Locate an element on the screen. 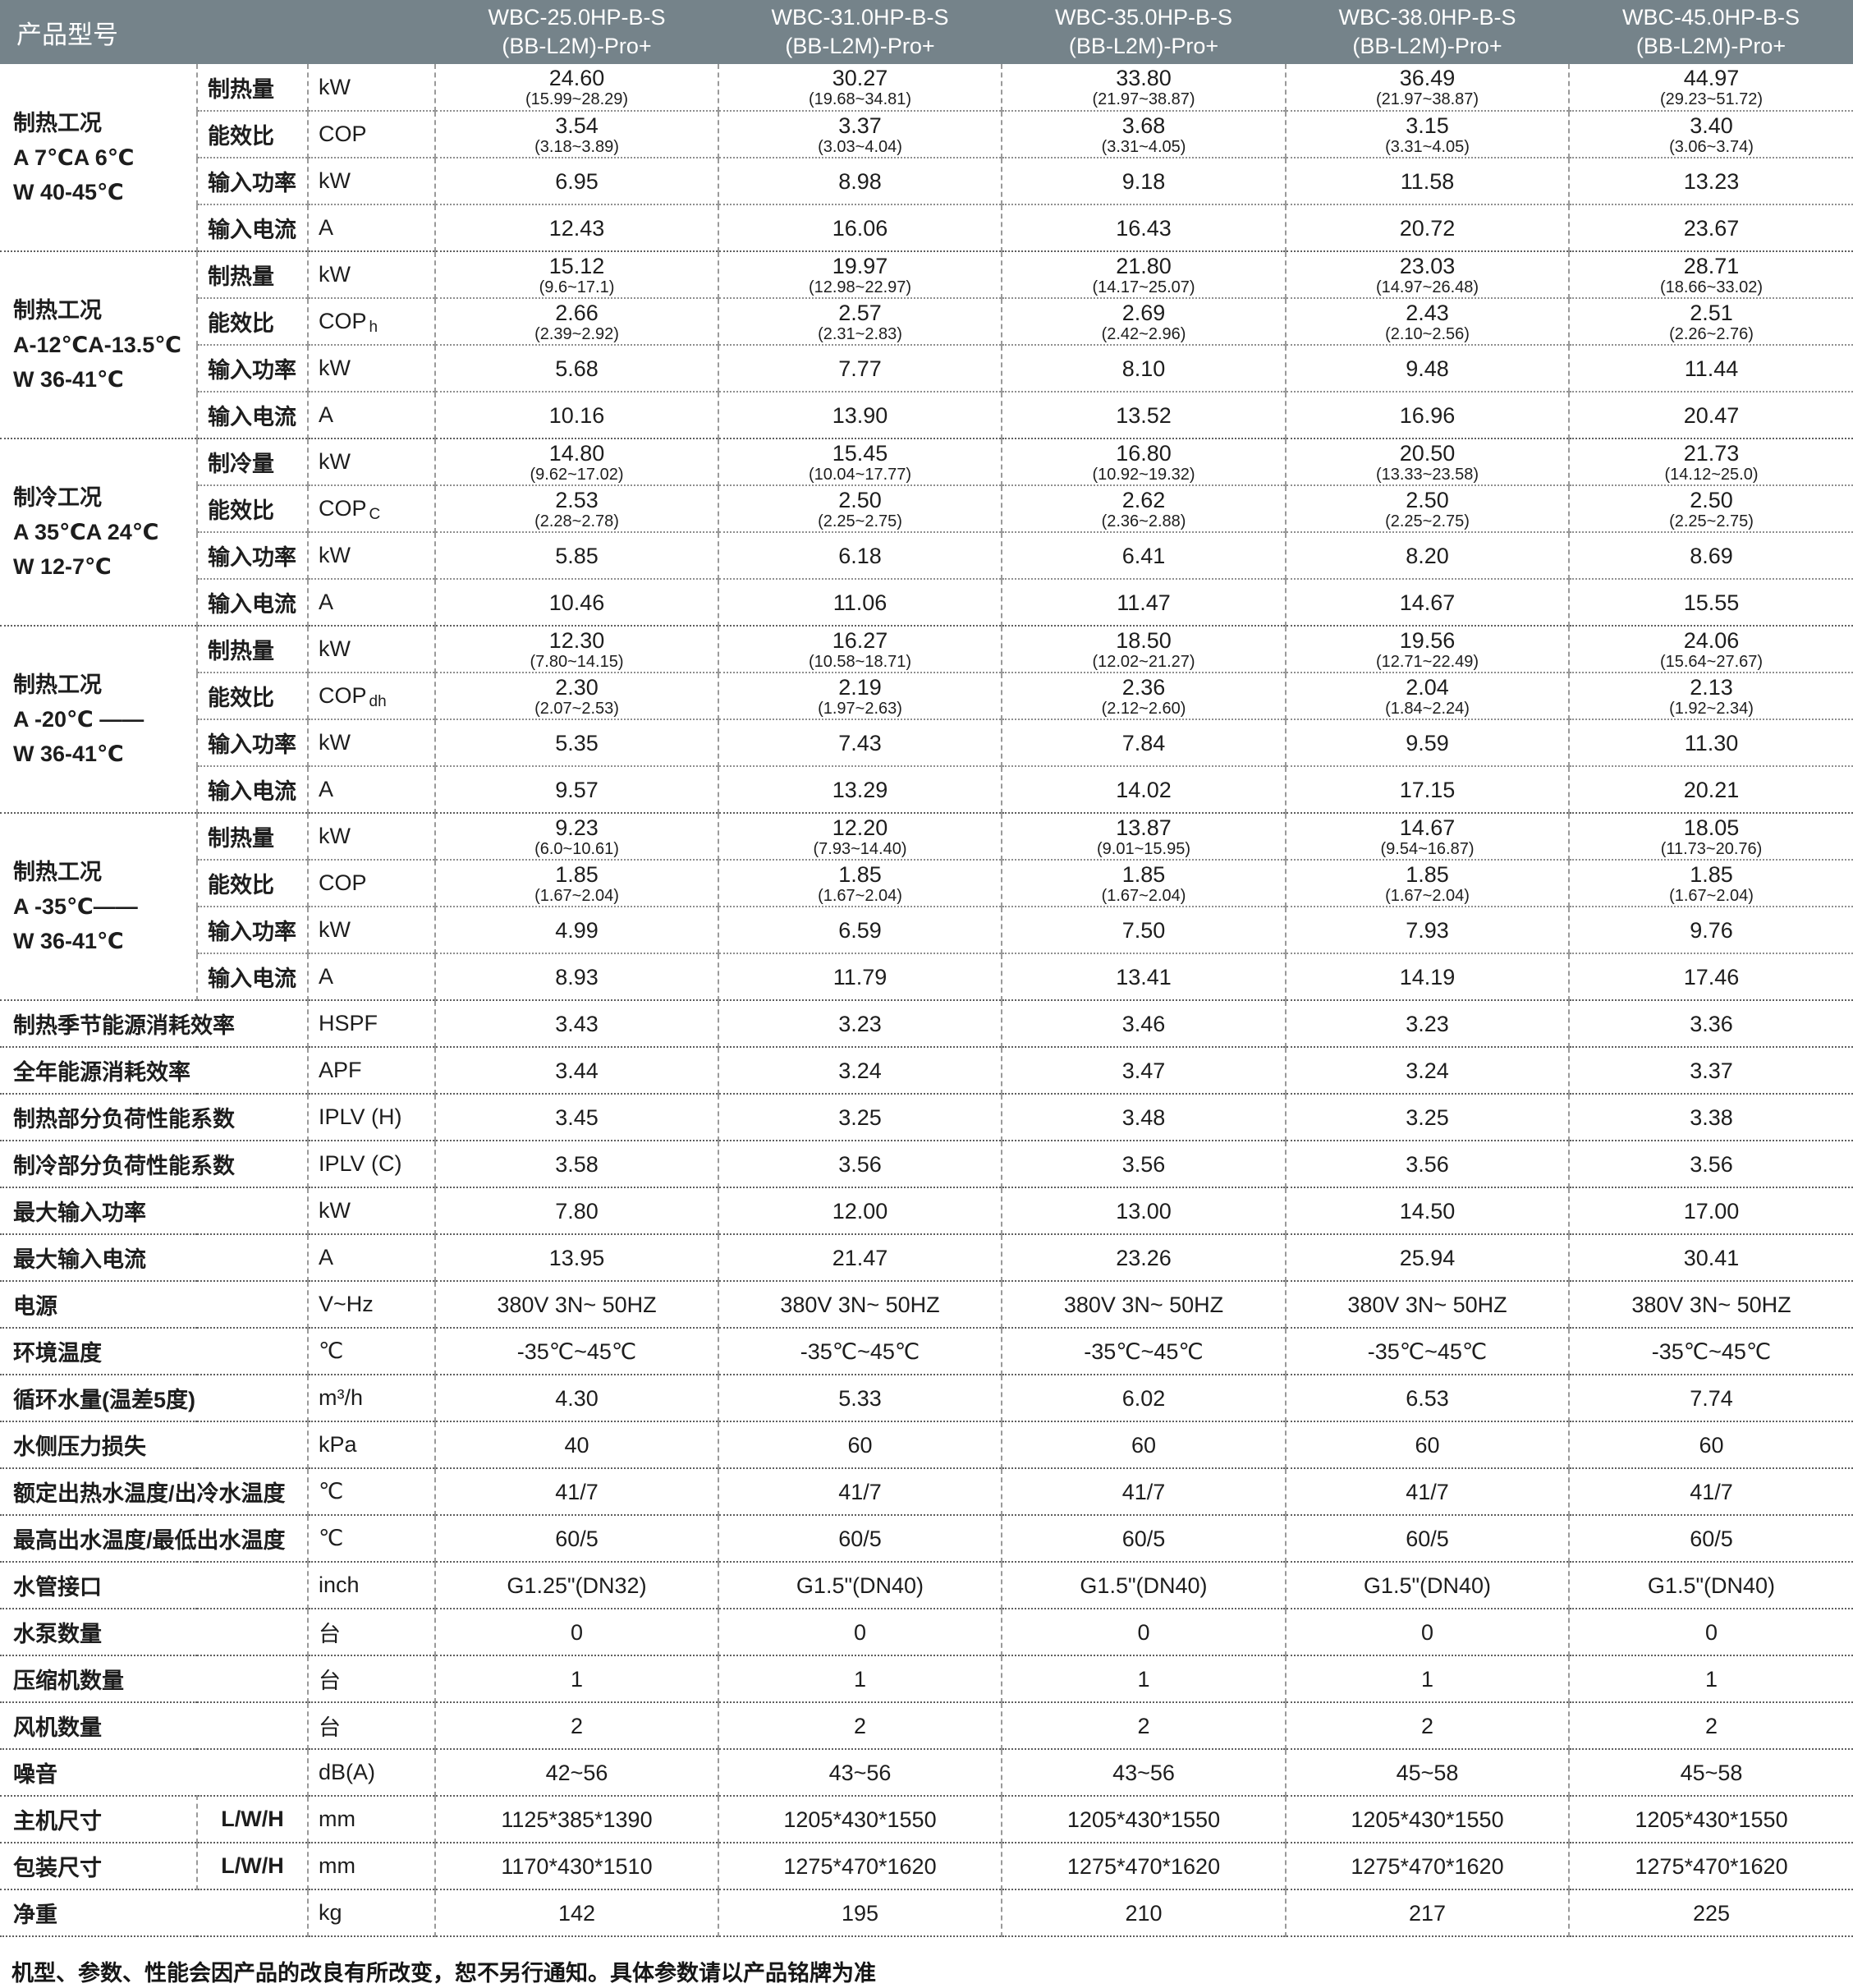  spec-value-cell: 11.47 is located at coordinates (1143, 602).